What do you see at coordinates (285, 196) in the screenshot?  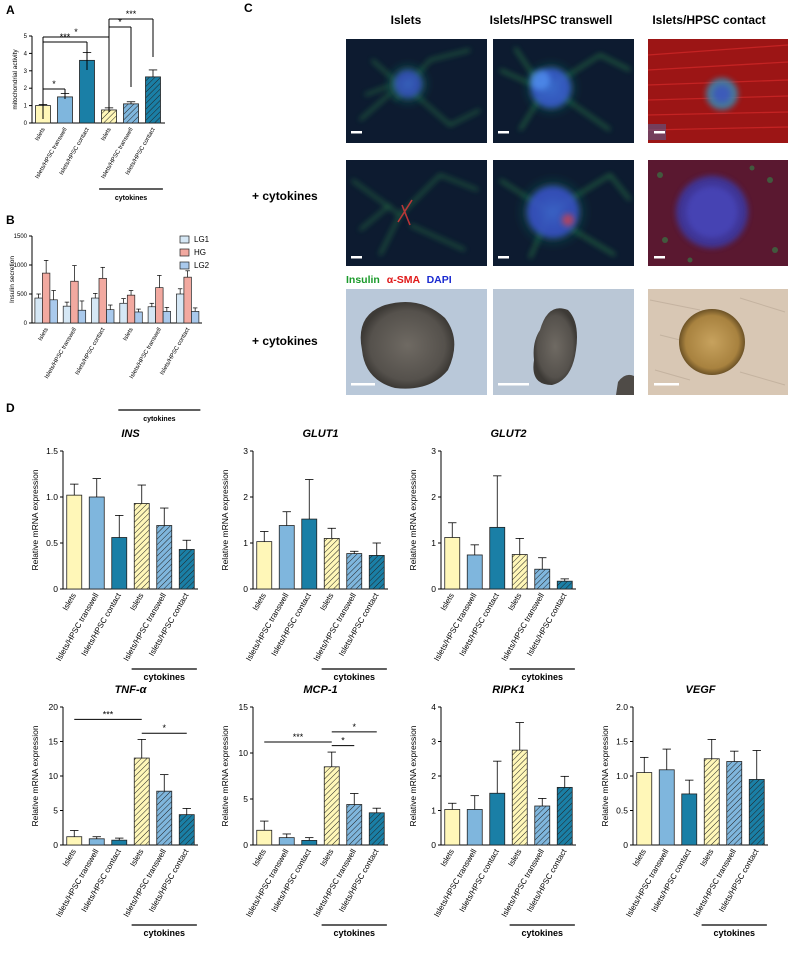 I see `micrograph-row-label-cytokines-1: + cytokines` at bounding box center [285, 196].